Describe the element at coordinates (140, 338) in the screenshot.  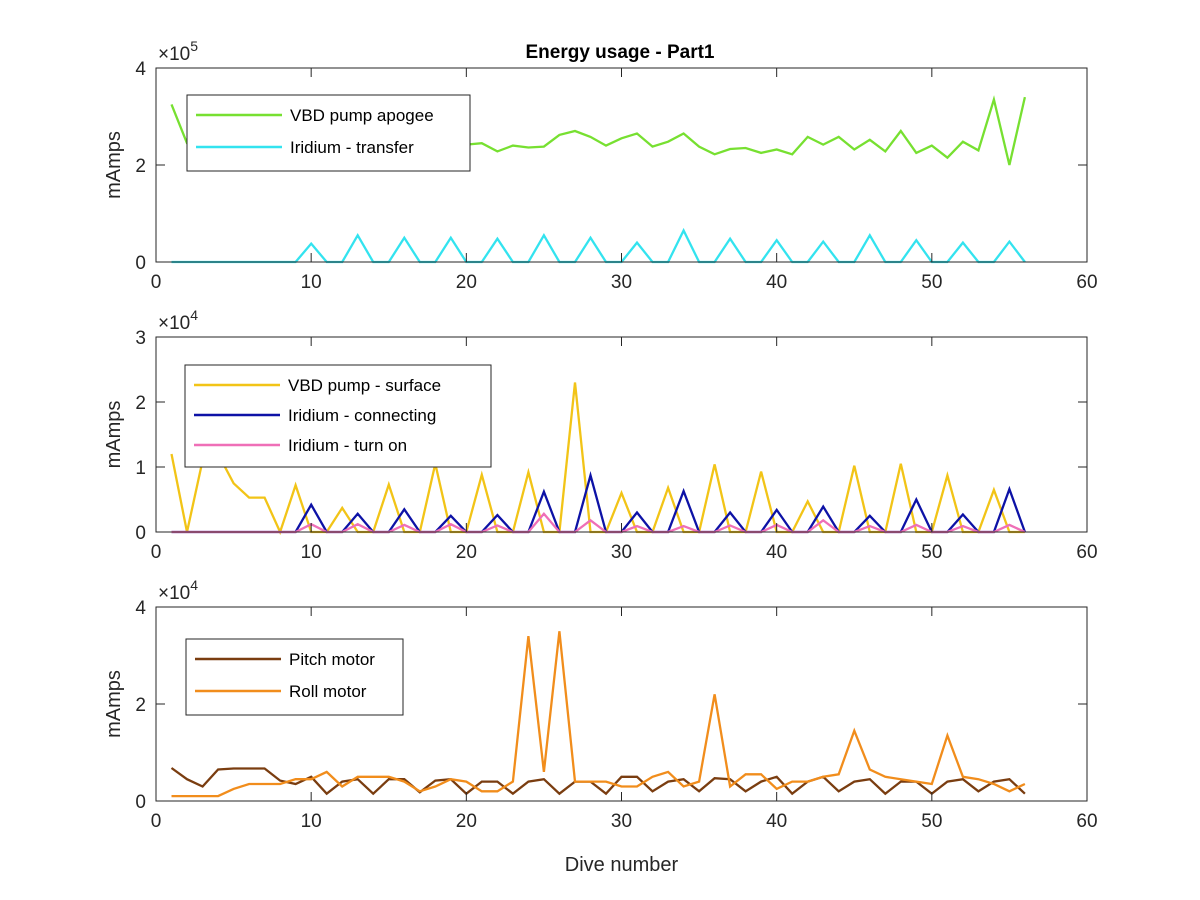
I see `y-tick-label: 3` at that location.